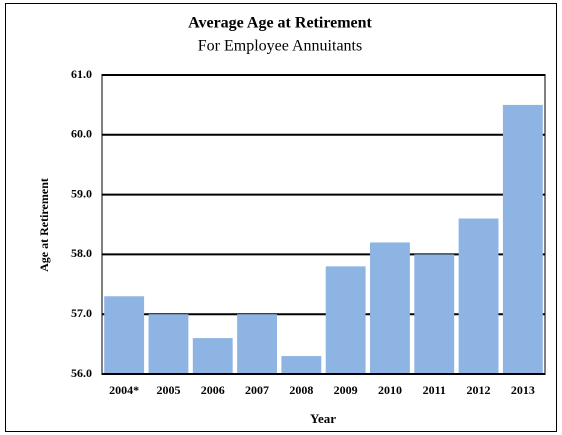 The width and height of the screenshot is (562, 435). Describe the element at coordinates (168, 390) in the screenshot. I see `x-tick-label: 2005` at that location.